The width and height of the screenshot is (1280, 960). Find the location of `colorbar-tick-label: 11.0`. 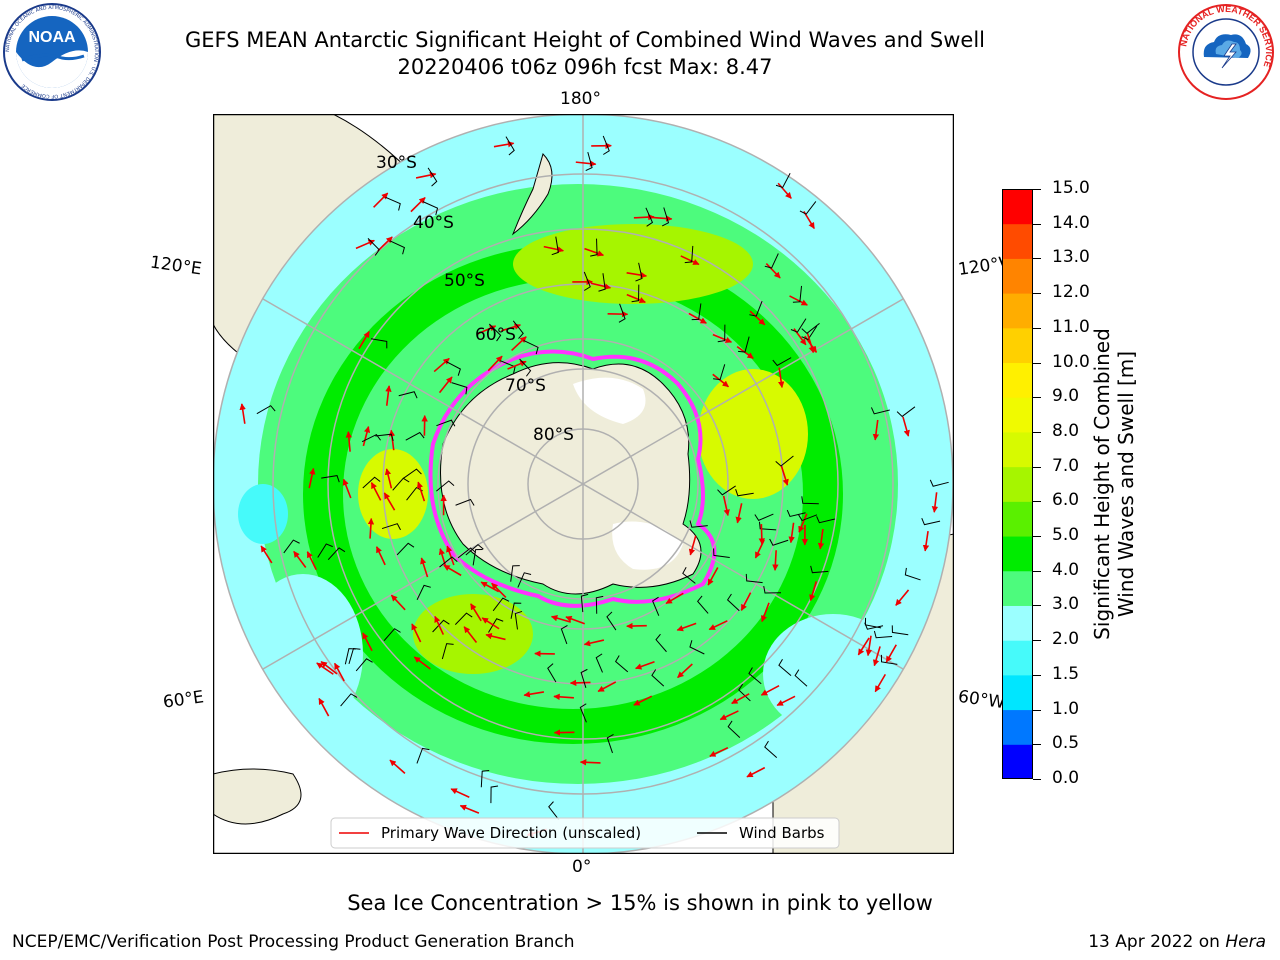

colorbar-tick-label: 11.0 is located at coordinates (1071, 326).